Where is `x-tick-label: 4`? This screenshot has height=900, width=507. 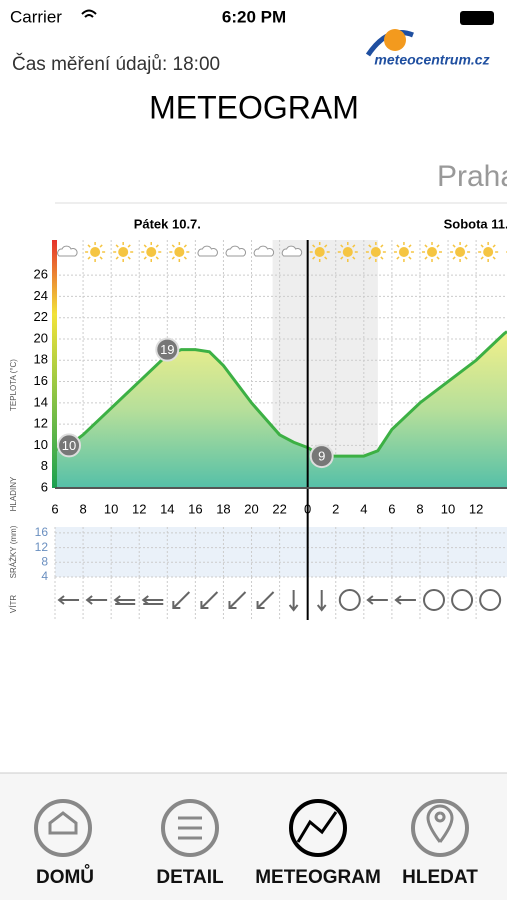
x-tick-label: 4 is located at coordinates (363, 508).